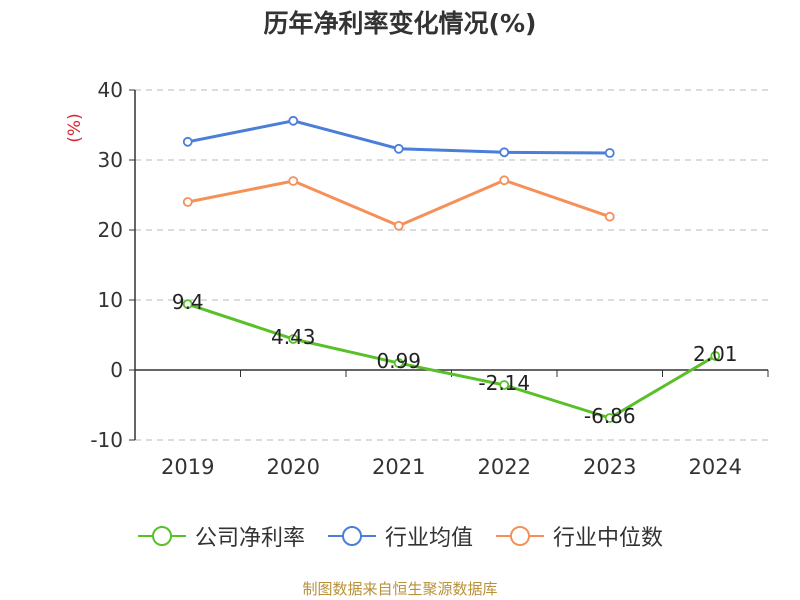  I want to click on data-label-s0-2019: 9.4, so click(188, 302).